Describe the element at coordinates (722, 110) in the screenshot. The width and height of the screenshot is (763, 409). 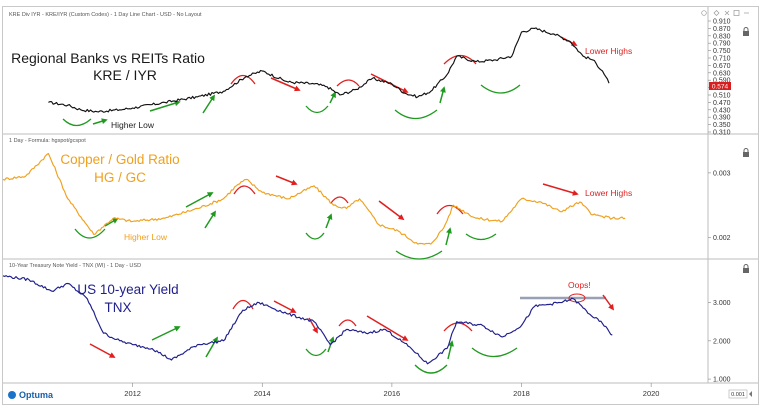
I see `y-tick-label: 0.430` at that location.